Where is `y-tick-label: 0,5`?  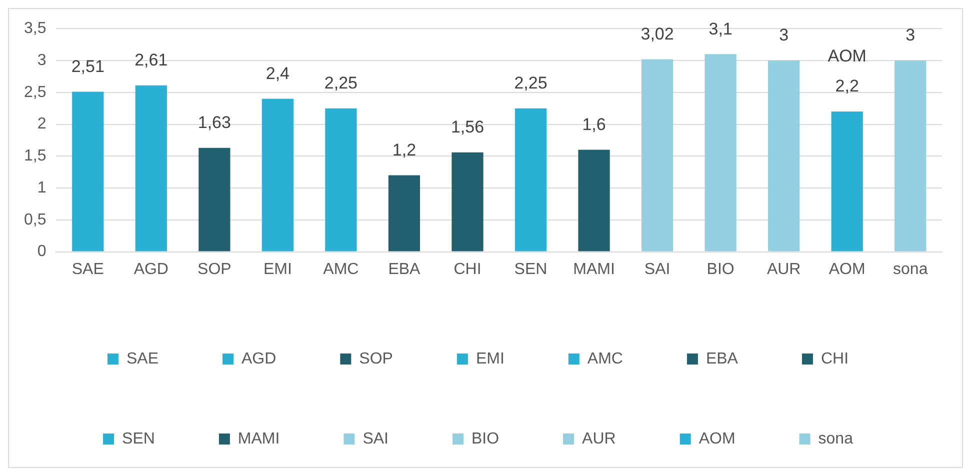
y-tick-label: 0,5 is located at coordinates (35, 219).